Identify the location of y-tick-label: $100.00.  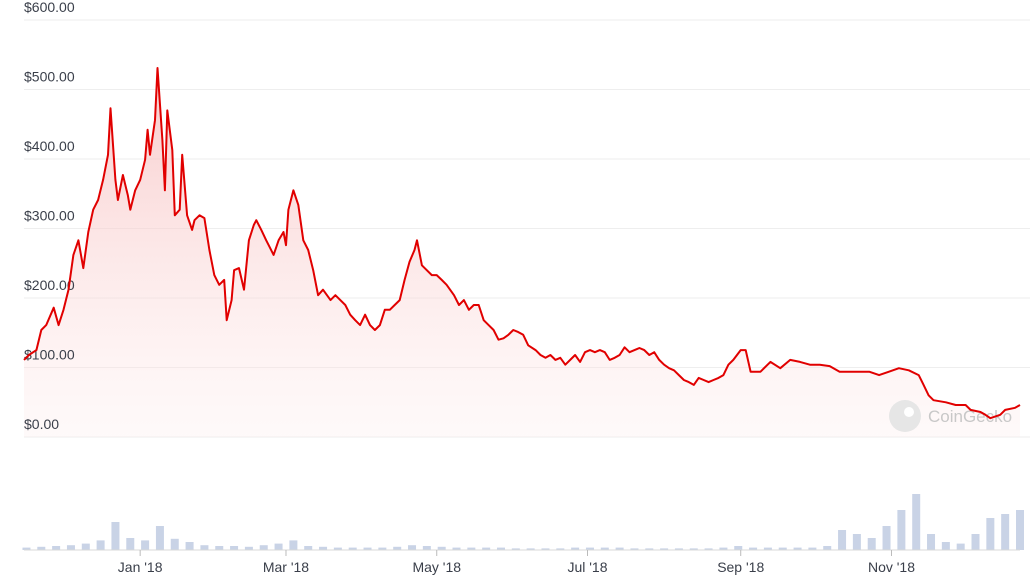
(49, 355).